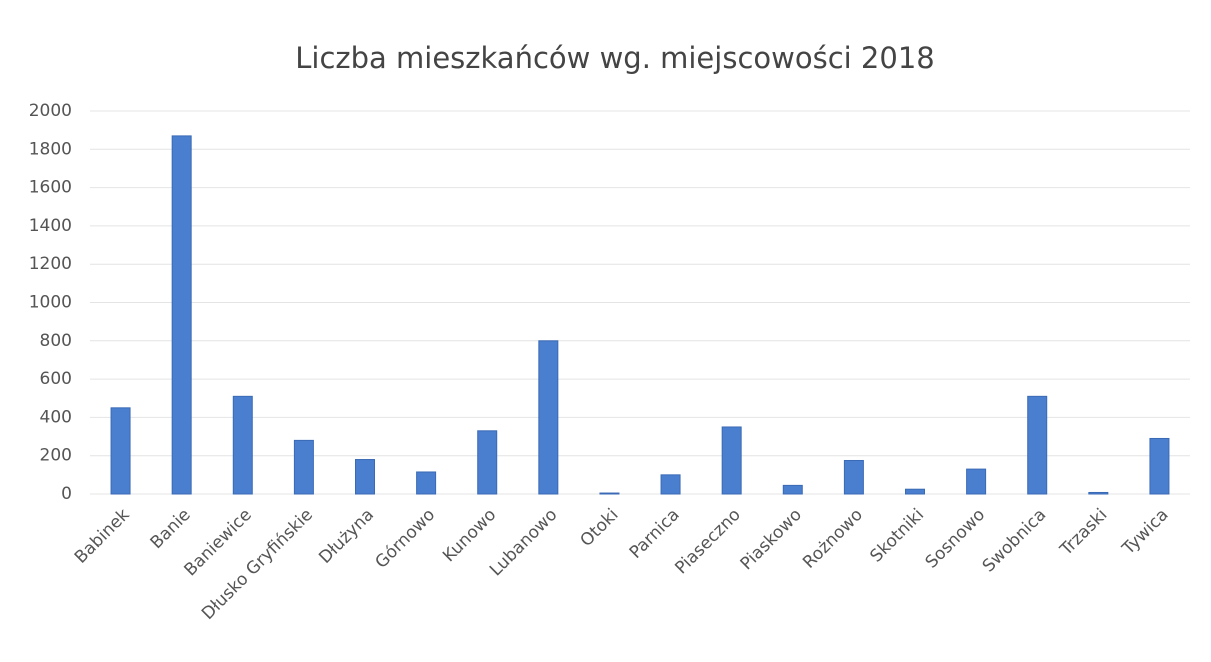 This screenshot has height=662, width=1211. Describe the element at coordinates (833, 539) in the screenshot. I see `x-tick-label: Rożnowo` at that location.